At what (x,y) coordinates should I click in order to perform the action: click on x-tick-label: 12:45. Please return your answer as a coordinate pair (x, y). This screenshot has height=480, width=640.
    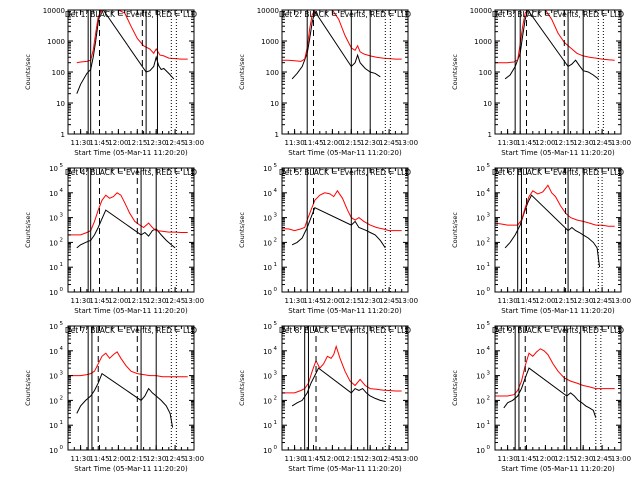
    Looking at the image, I should click on (602, 301).